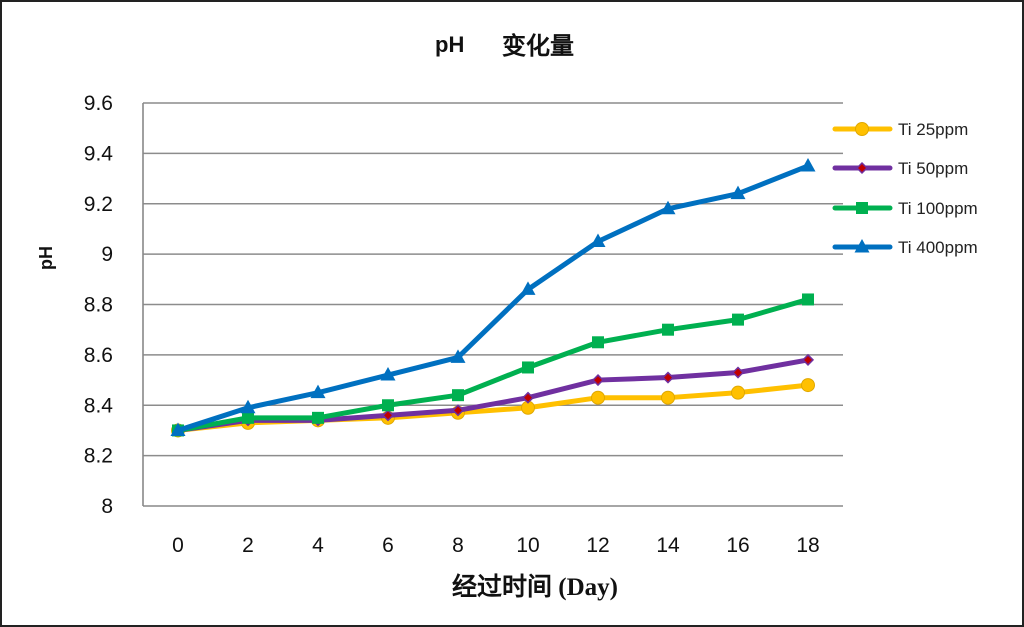 The image size is (1024, 627). Describe the element at coordinates (99, 153) in the screenshot. I see `y-tick-label: 9.4` at that location.